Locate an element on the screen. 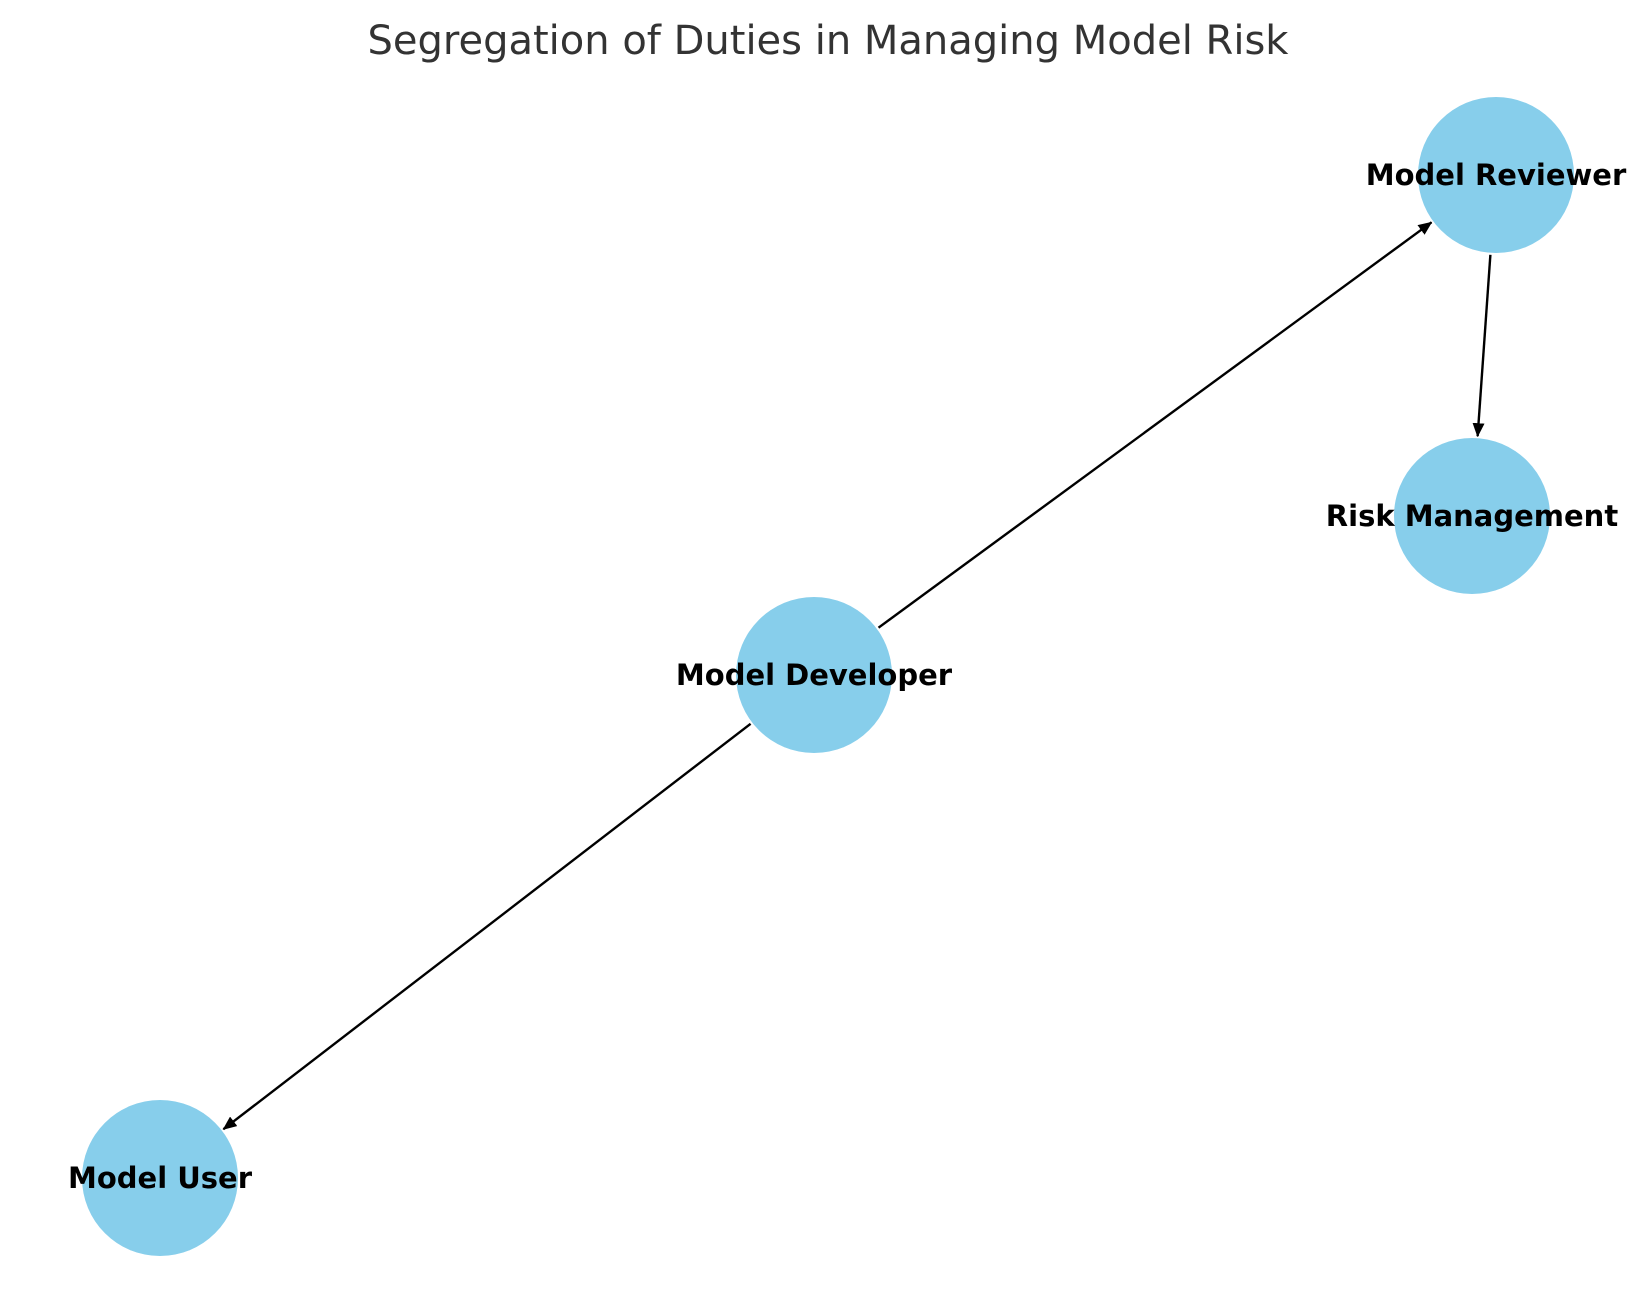  node-circle-risk-management is located at coordinates (1472, 516).